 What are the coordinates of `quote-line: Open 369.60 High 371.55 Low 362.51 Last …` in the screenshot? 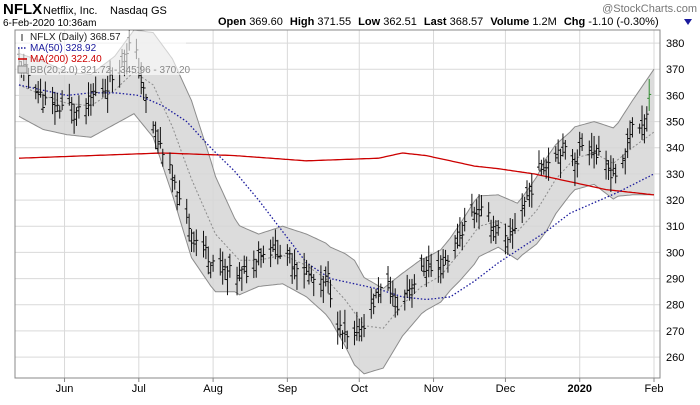 It's located at (438, 22).